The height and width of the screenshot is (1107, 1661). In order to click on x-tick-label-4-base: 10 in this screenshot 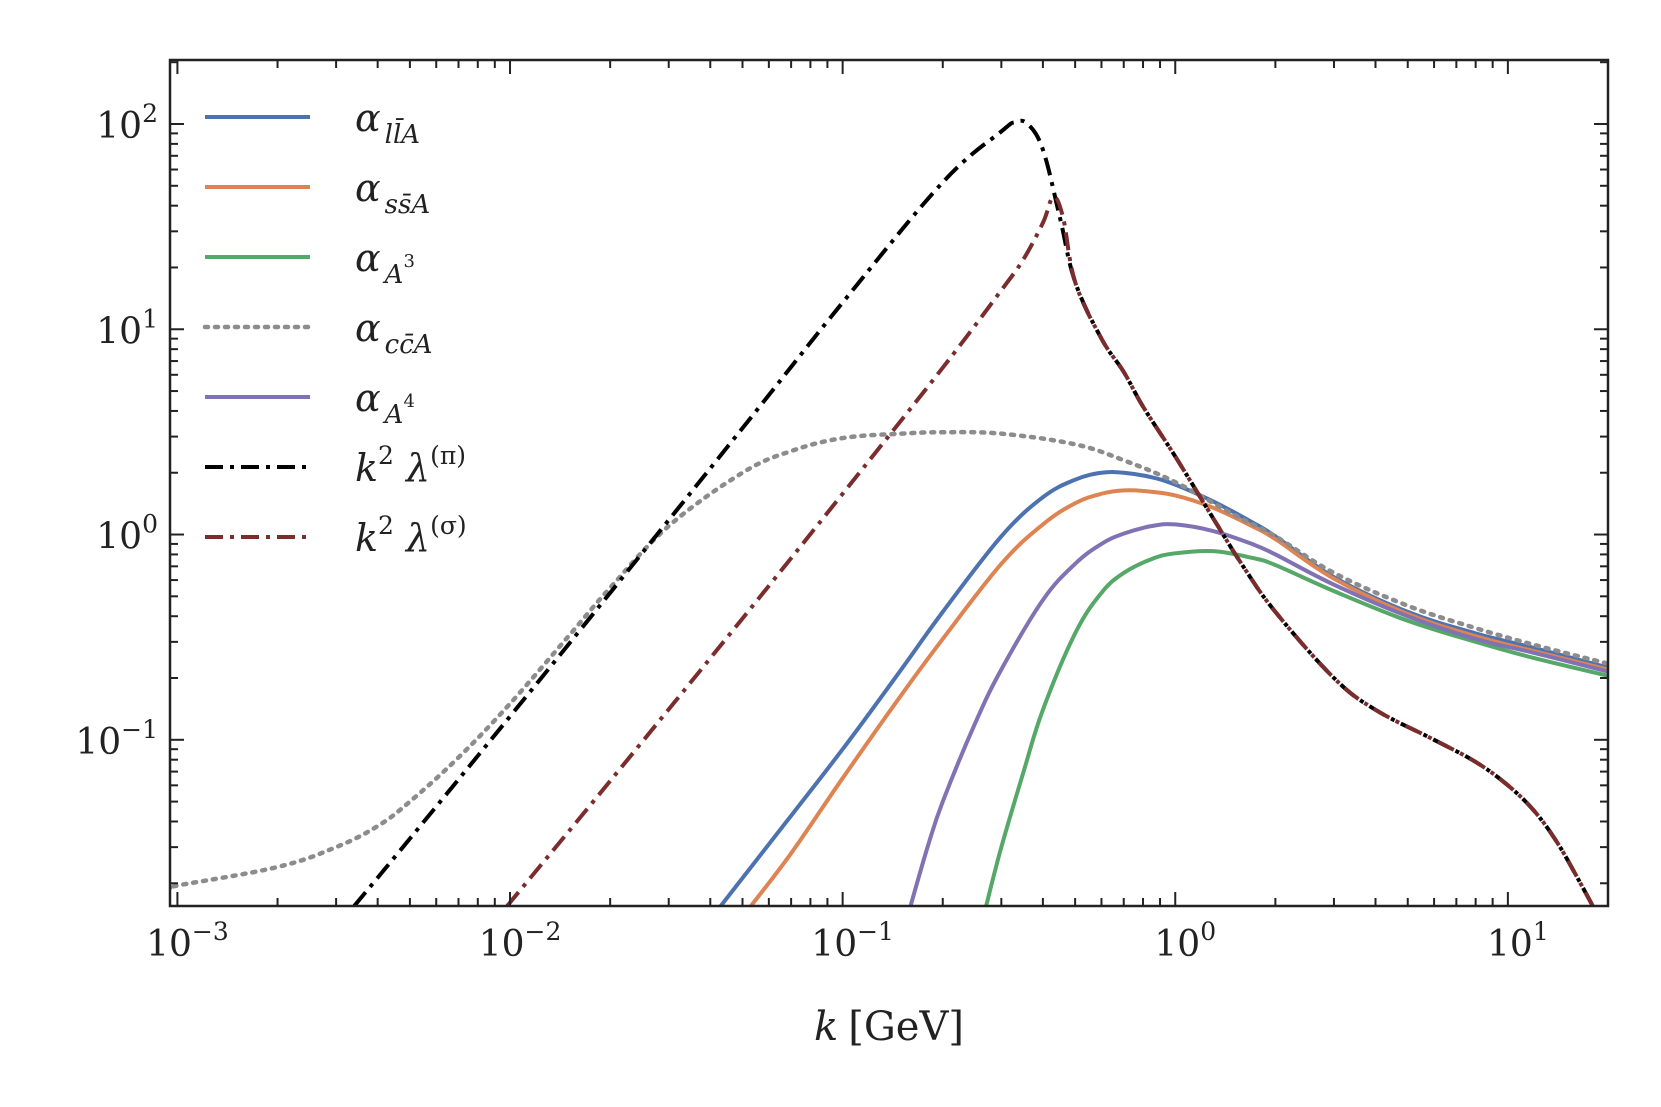, I will do `click(1510, 944)`.